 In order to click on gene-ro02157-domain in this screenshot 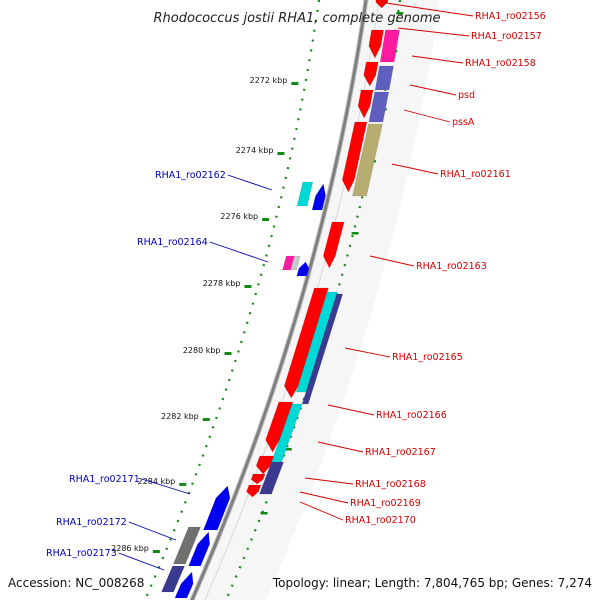, I will do `click(389, 46)`.